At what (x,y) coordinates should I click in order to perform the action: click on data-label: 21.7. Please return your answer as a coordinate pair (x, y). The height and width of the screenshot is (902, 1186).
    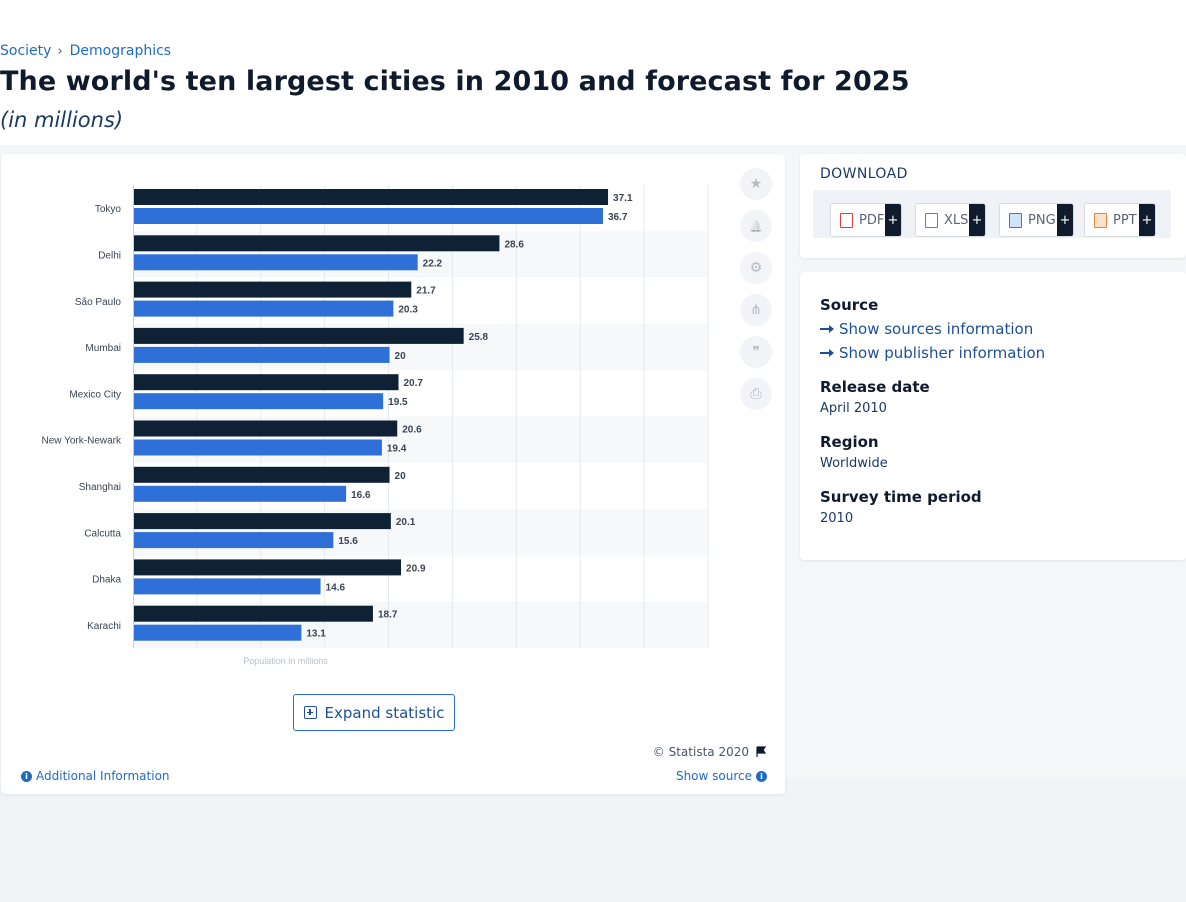
    Looking at the image, I should click on (426, 291).